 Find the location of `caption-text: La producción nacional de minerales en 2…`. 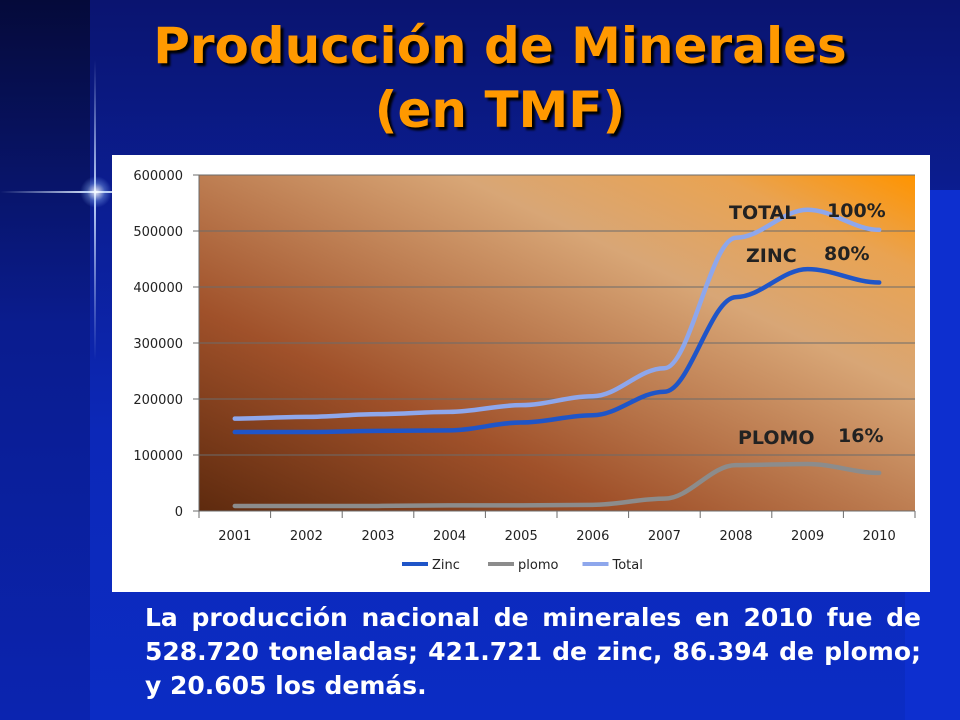

caption-text: La producción nacional de minerales en 2… is located at coordinates (533, 651).